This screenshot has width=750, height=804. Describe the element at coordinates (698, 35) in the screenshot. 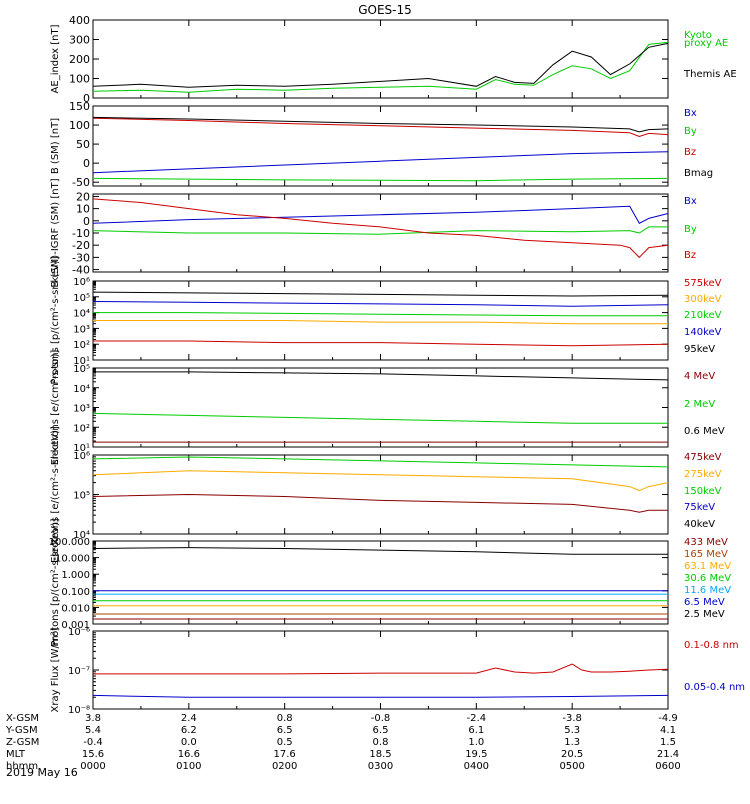

I see `legend-entry: Kyoto` at that location.